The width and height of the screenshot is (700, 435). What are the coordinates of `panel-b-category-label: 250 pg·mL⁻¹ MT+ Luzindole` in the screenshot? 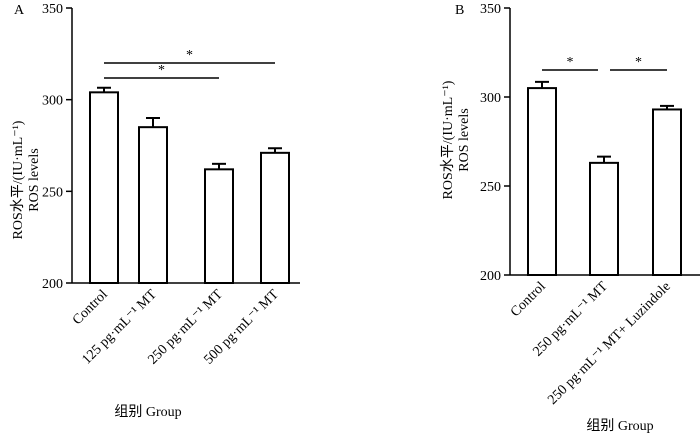 It's located at (609, 343).